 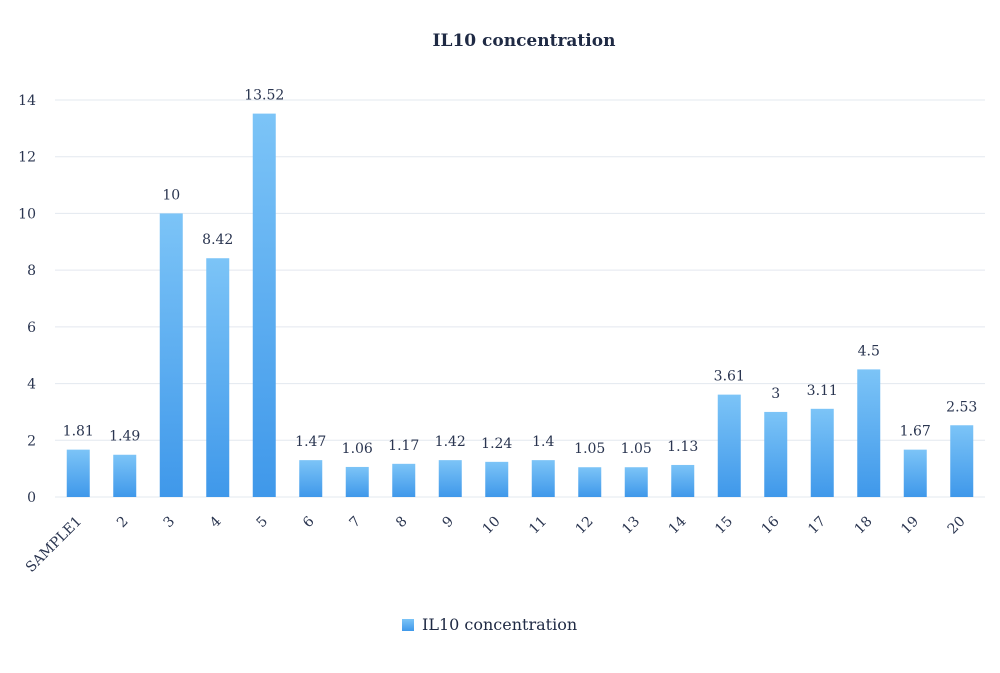 I want to click on x-tick-label: 14, so click(x=678, y=525).